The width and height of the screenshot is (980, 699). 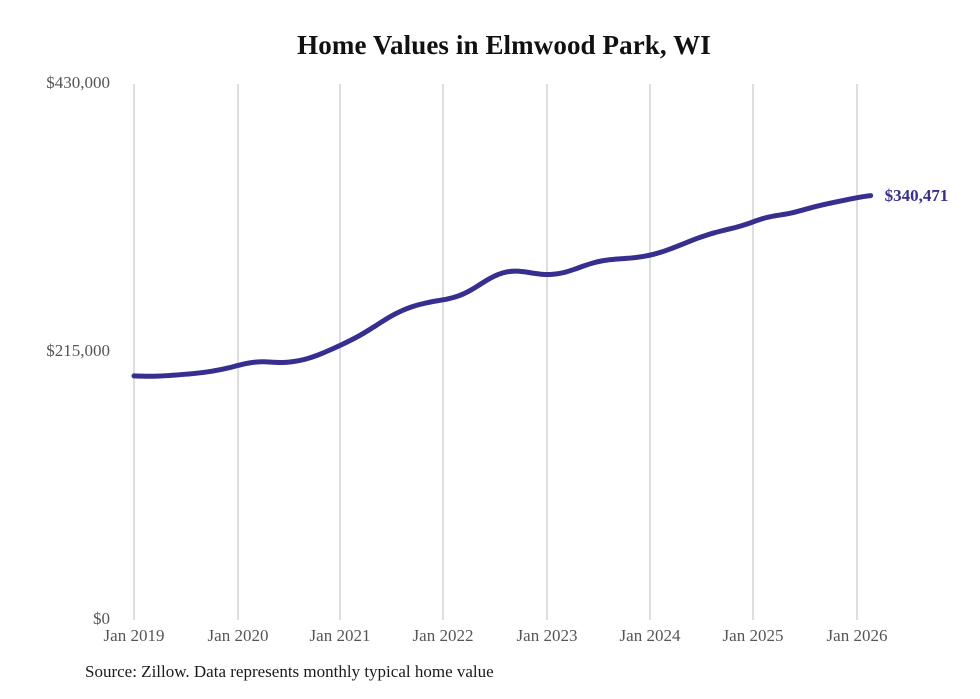 What do you see at coordinates (78, 350) in the screenshot?
I see `y-tick-label-1: $215,000` at bounding box center [78, 350].